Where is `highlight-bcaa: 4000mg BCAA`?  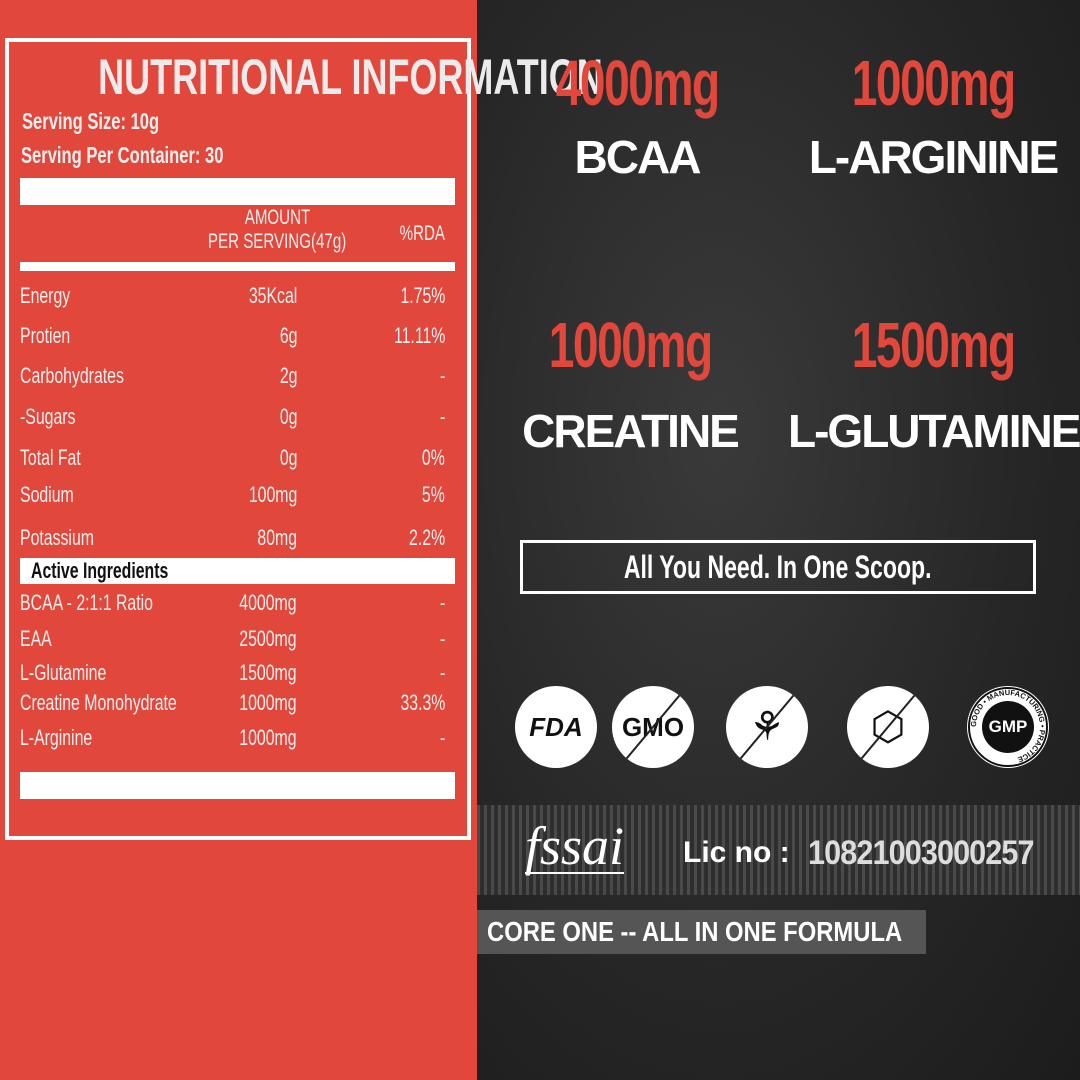
highlight-bcaa: 4000mg BCAA is located at coordinates (637, 115).